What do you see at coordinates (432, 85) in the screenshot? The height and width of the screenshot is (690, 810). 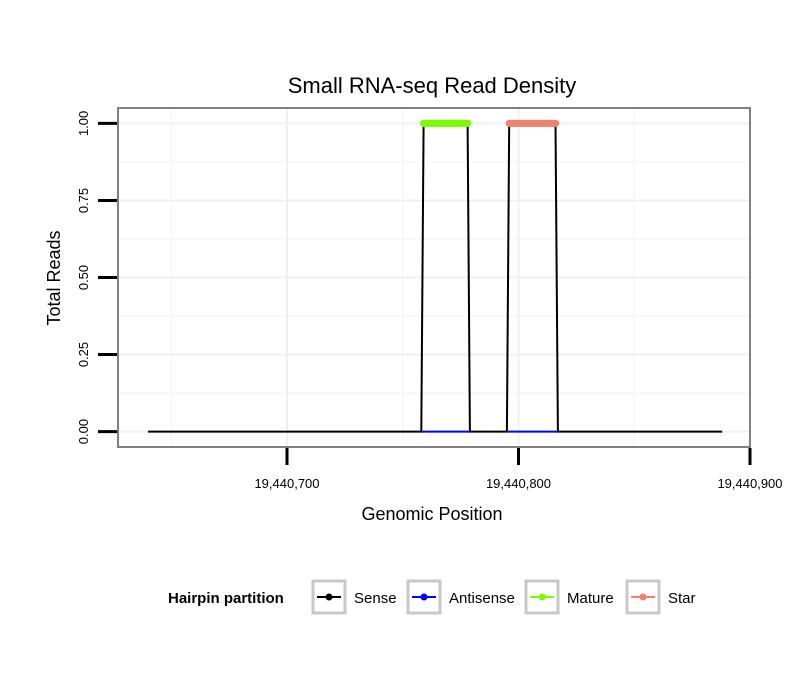 I see `chart-title: Small RNA-seq Read Density` at bounding box center [432, 85].